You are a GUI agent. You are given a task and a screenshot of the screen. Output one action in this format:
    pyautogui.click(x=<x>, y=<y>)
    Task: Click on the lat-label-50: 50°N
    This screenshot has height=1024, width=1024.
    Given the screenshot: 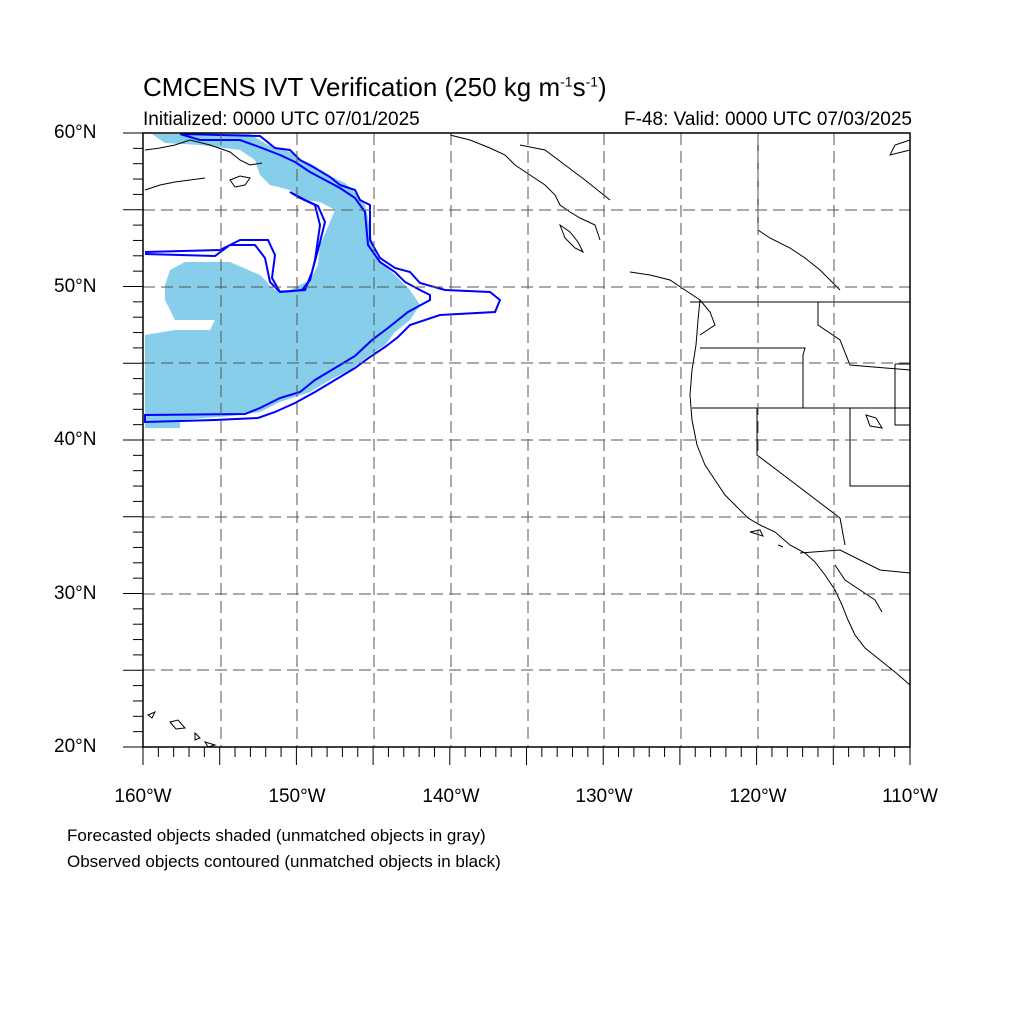 What is the action you would take?
    pyautogui.click(x=75, y=286)
    